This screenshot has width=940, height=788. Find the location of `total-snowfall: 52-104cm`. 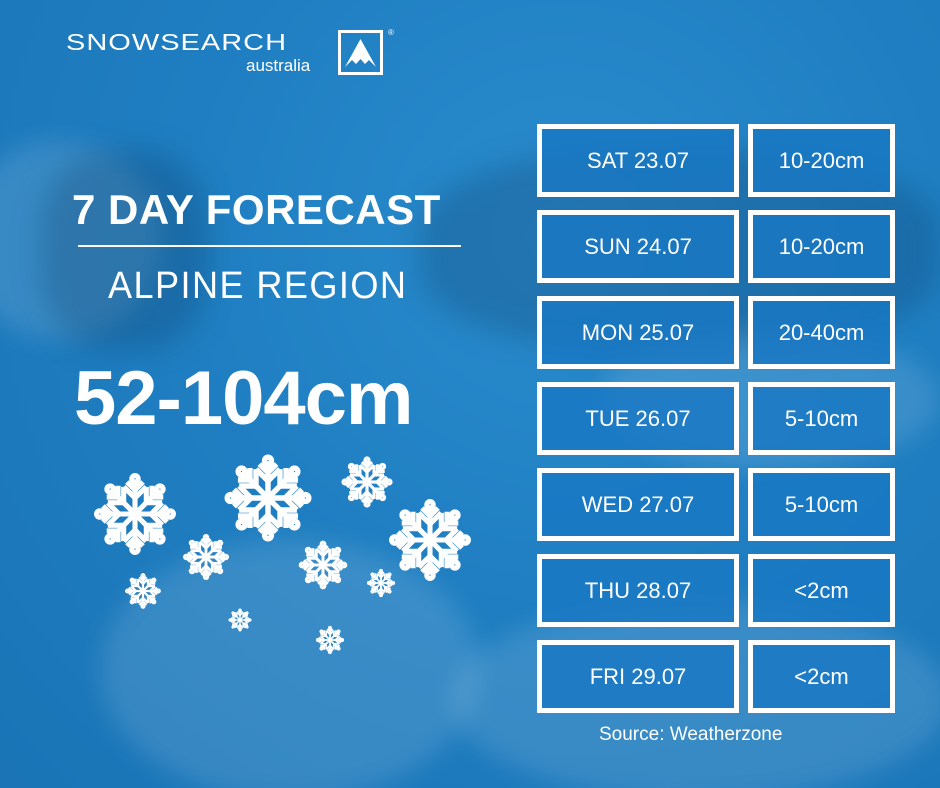

total-snowfall: 52-104cm is located at coordinates (243, 398).